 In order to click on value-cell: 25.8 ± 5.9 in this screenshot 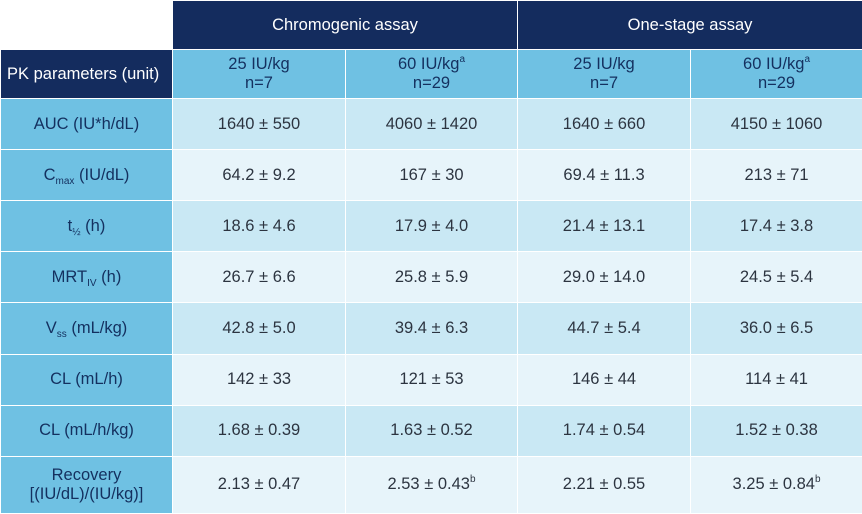, I will do `click(431, 277)`.